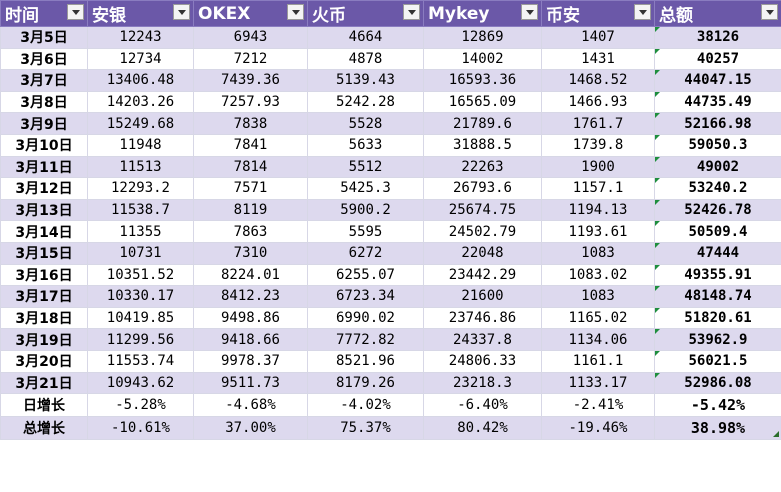 Image resolution: width=781 pixels, height=492 pixels. Describe the element at coordinates (44, 405) in the screenshot. I see `summary-label-cell: 日增长` at that location.